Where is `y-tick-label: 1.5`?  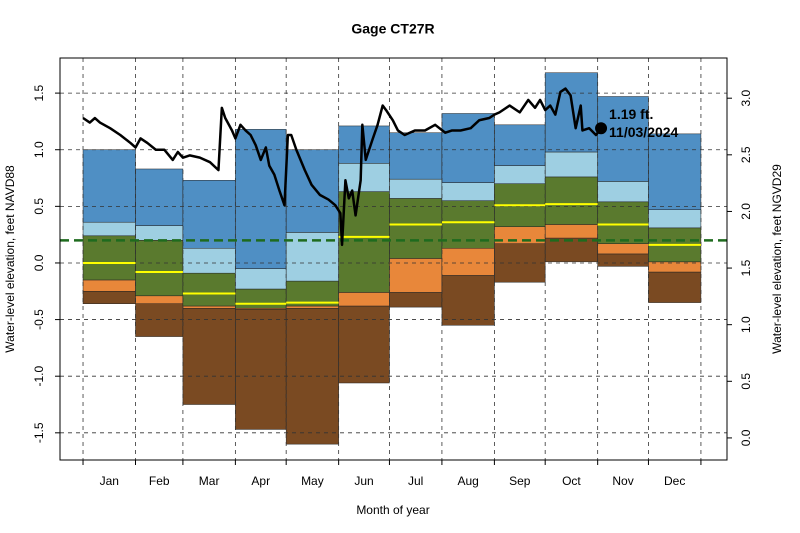
y-tick-label: 1.5 is located at coordinates (39, 92).